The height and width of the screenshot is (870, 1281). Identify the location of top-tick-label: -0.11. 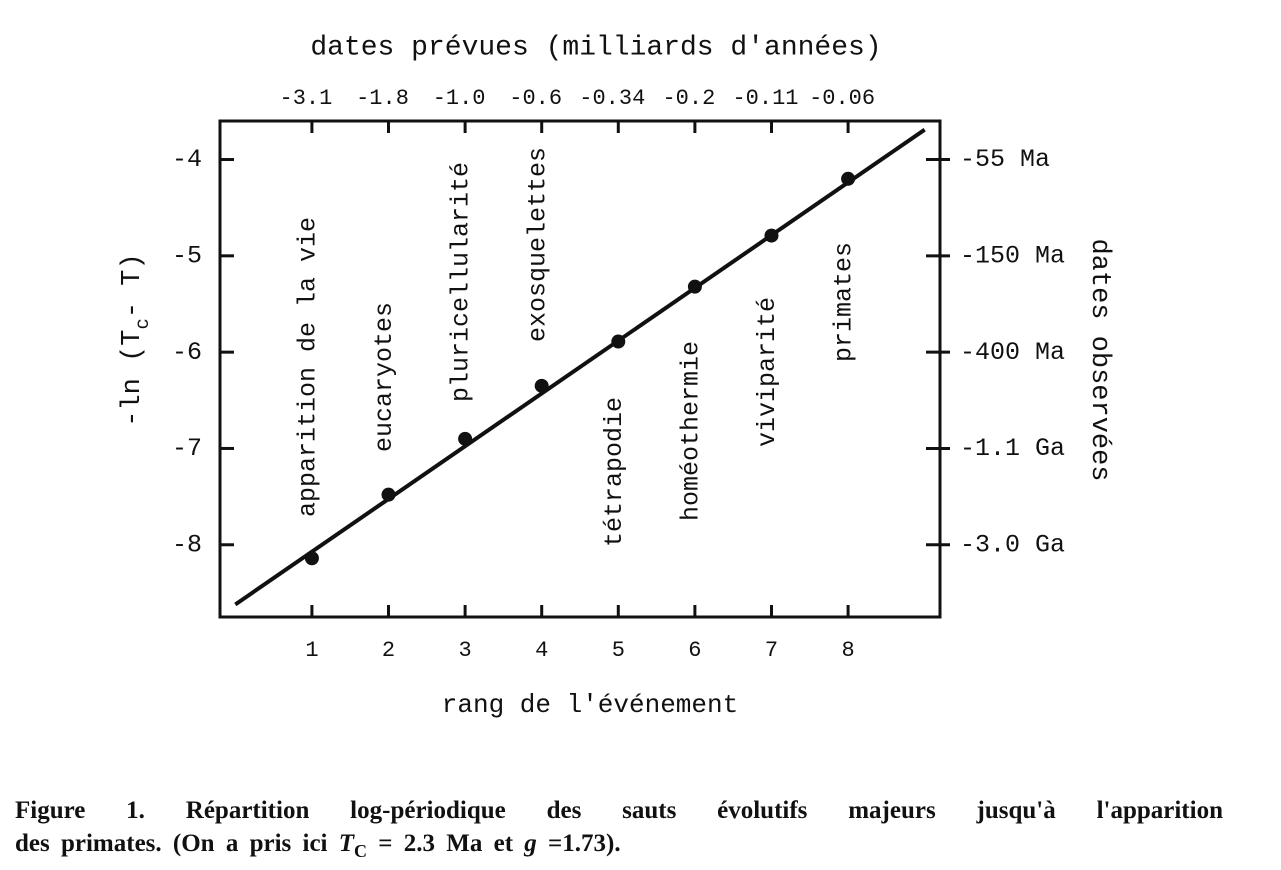
(765, 98).